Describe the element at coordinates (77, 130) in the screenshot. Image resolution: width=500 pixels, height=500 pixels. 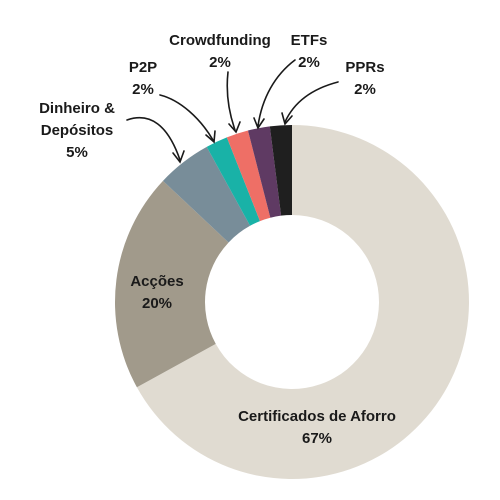
I see `label-dinheiro-line2: Depósitos` at that location.